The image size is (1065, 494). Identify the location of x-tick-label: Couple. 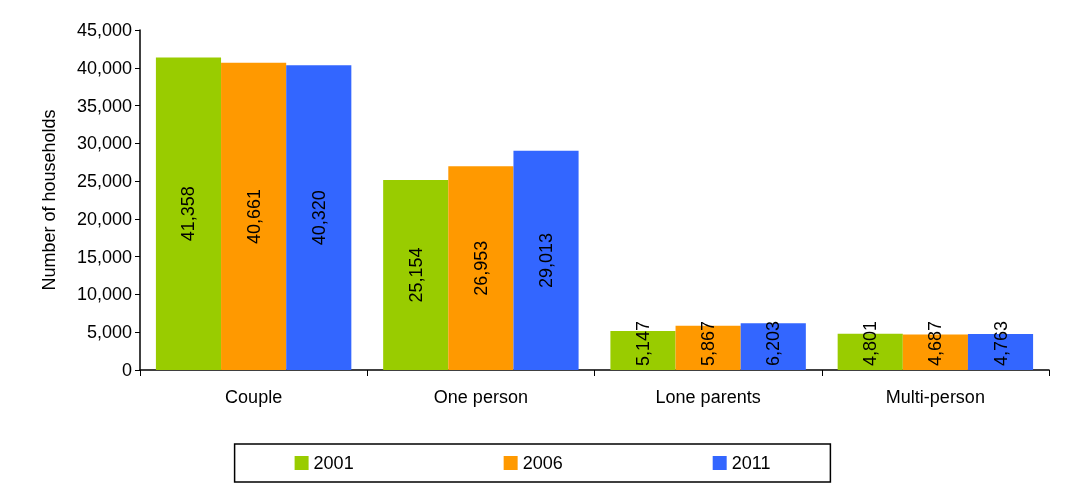
(254, 397).